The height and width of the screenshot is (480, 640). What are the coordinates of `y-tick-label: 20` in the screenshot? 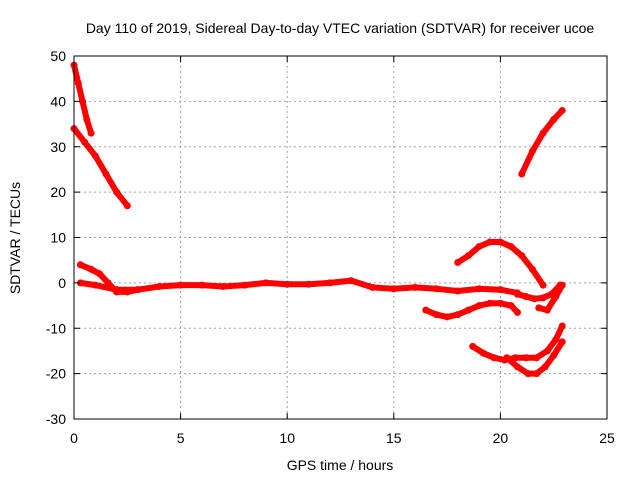 It's located at (58, 192).